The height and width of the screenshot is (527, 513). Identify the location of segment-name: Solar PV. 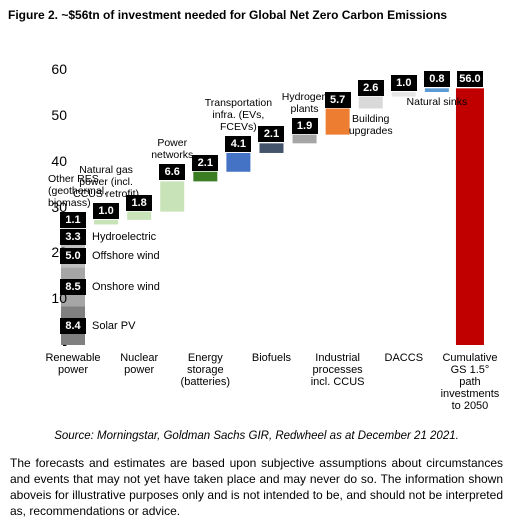
(114, 325).